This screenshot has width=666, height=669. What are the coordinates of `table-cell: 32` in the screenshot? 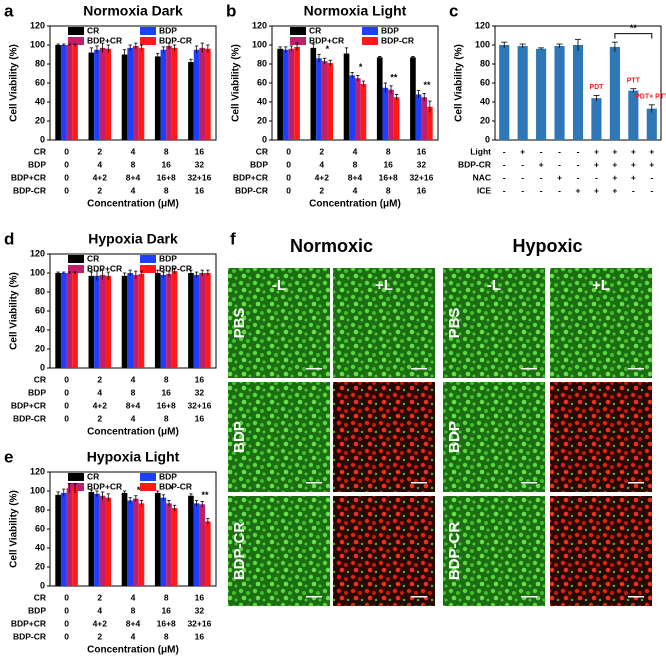 It's located at (422, 164).